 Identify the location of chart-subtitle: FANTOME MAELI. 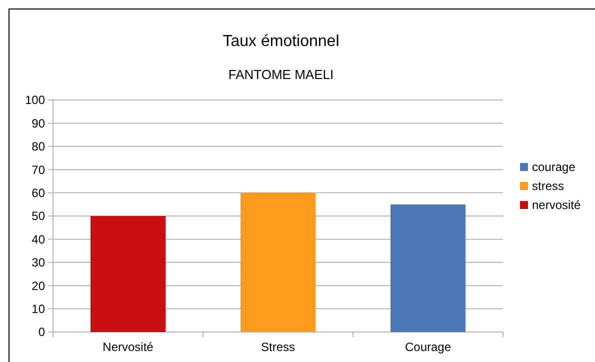
(281, 74).